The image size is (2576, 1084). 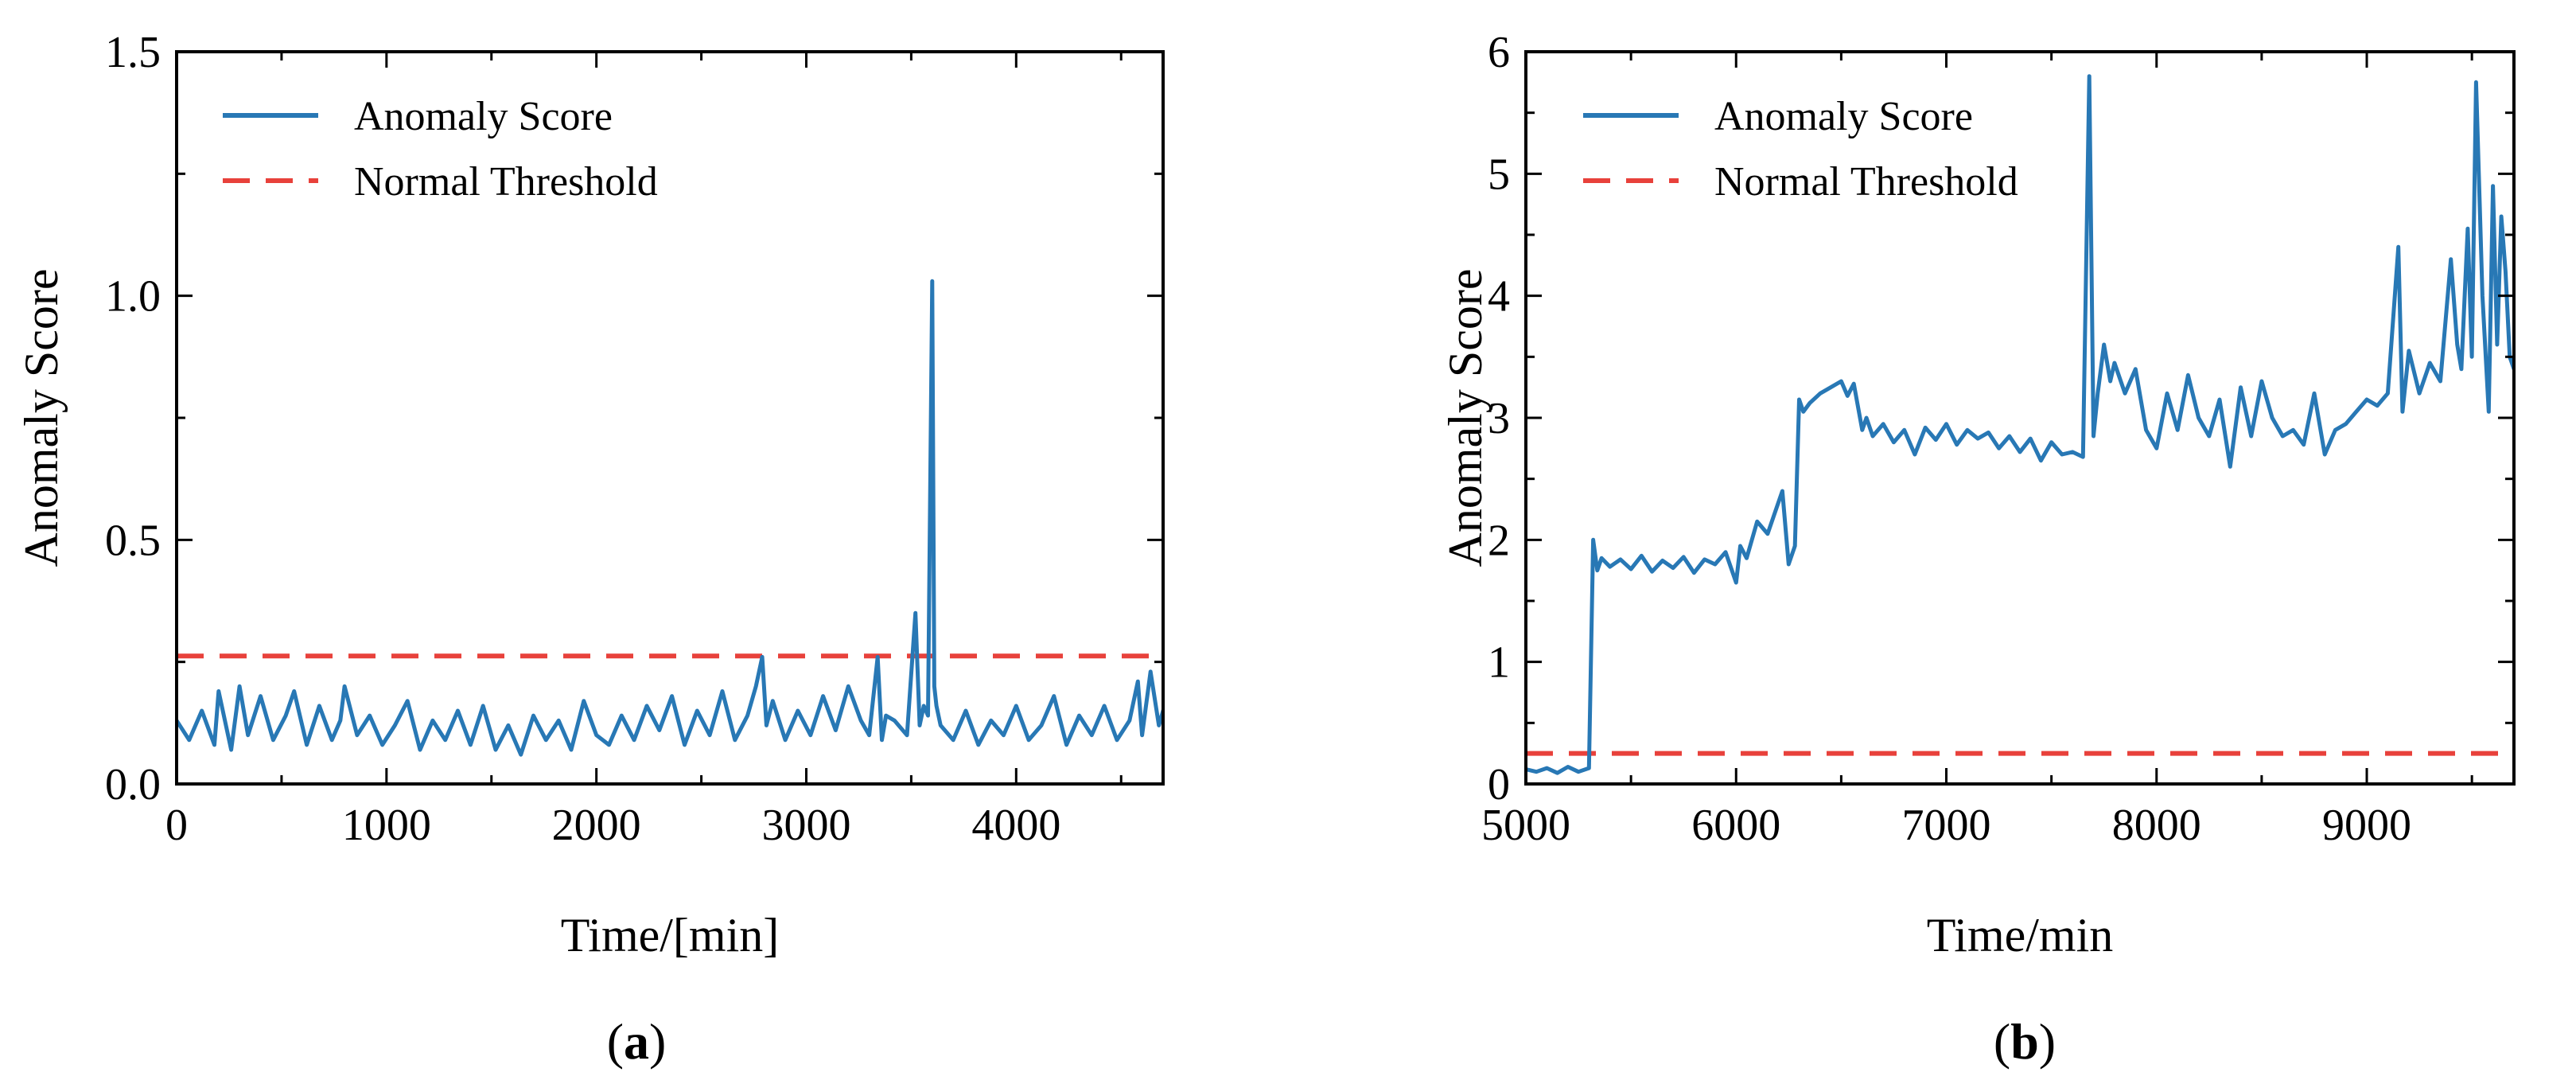 I want to click on y-tick-label-b: 6, so click(x=1499, y=52).